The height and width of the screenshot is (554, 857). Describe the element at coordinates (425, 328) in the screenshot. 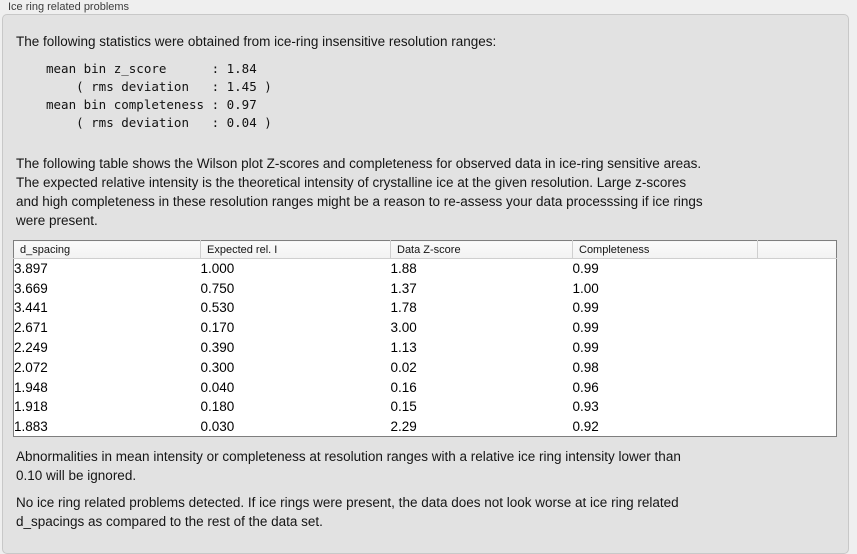

I see `table-row: 2.671 0.170 3.00 0.99` at that location.